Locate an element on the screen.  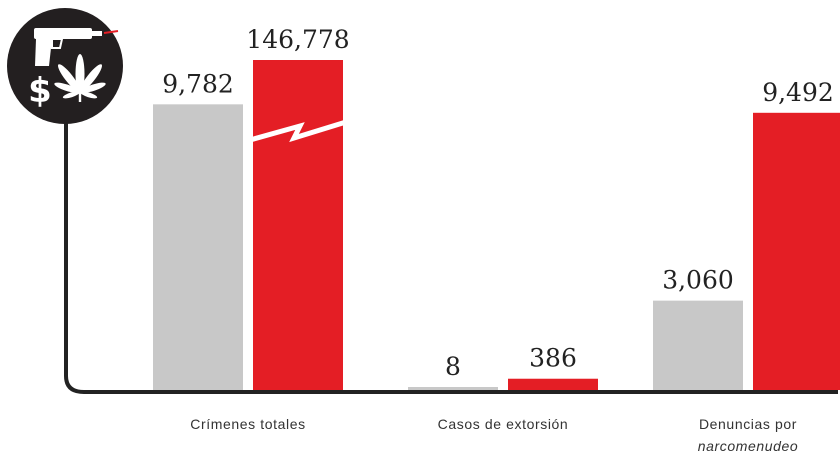
crime-icon-badge: $ is located at coordinates (65, 66).